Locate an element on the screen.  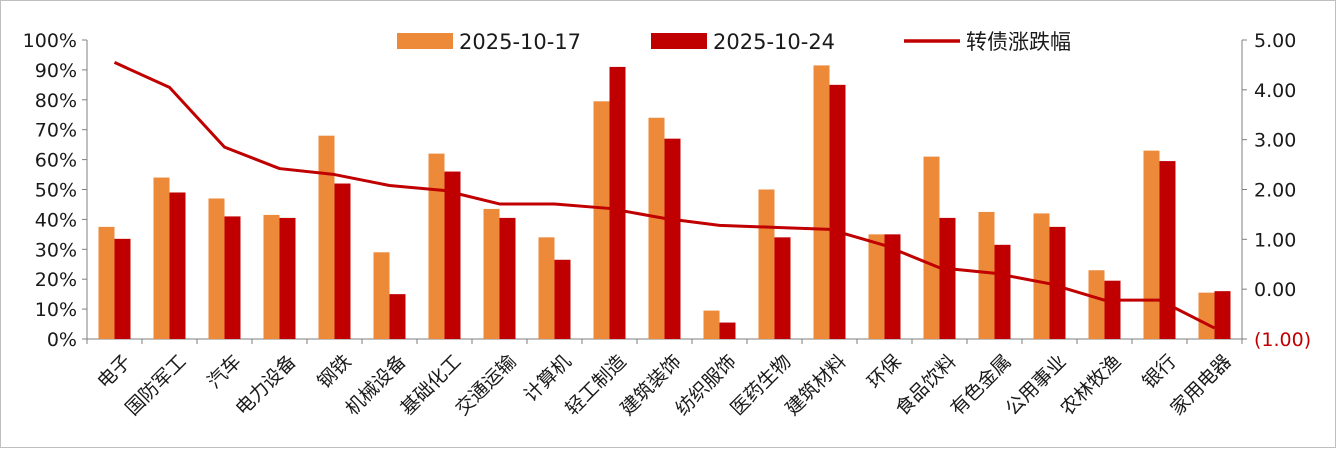
right-tick-label: (1.00) is located at coordinates (1282, 340).